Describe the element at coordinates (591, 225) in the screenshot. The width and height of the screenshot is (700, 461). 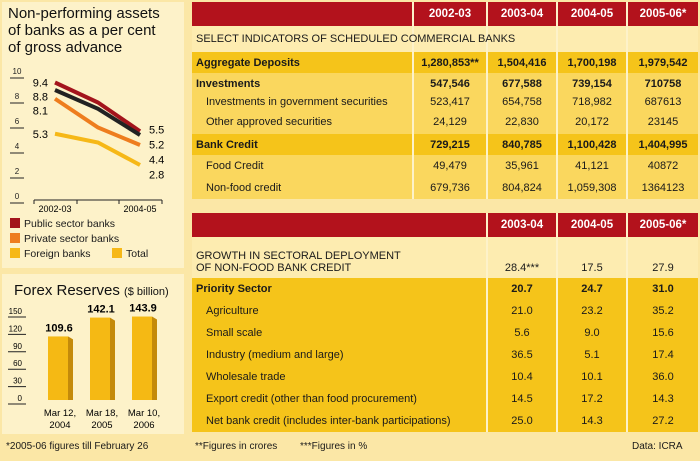
I see `col-header: 2004-05` at that location.